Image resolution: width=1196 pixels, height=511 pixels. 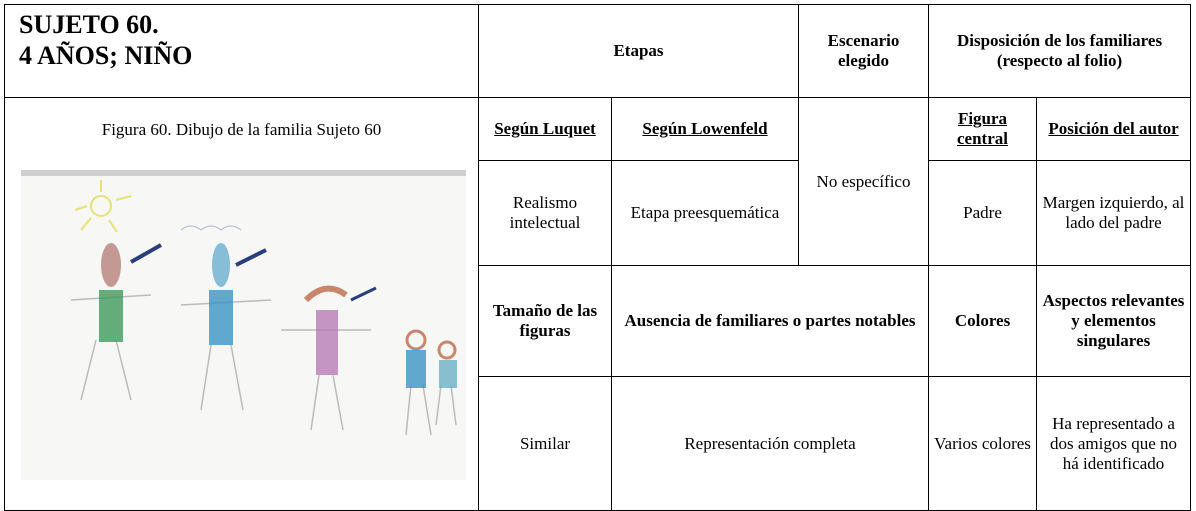 I want to click on cell: Según Luquet, so click(x=545, y=129).